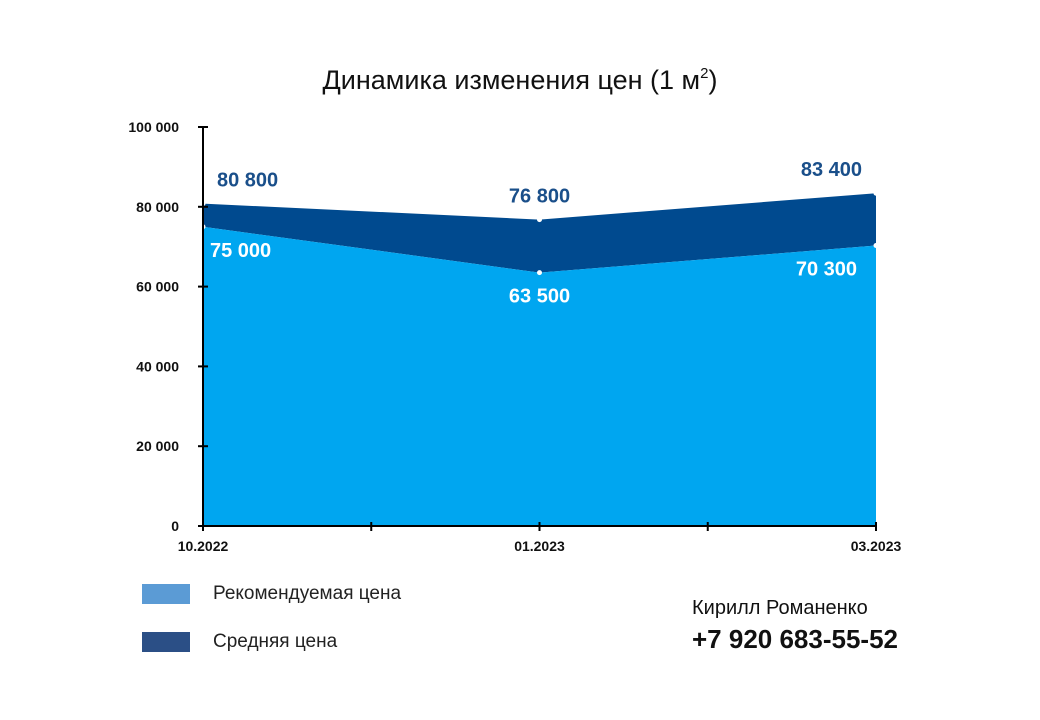  What do you see at coordinates (157, 287) in the screenshot?
I see `y-tick-label: 60 000` at bounding box center [157, 287].